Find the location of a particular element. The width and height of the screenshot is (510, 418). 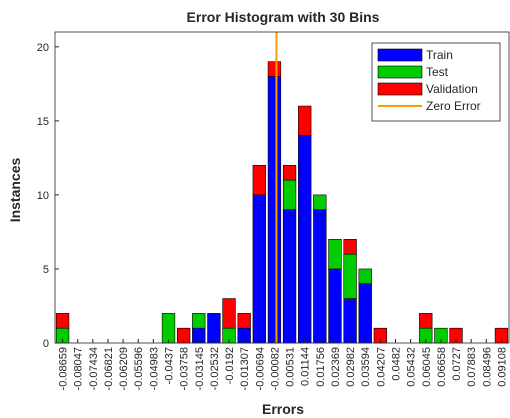

x-tick-label: -0.08659 is located at coordinates (64, 368).